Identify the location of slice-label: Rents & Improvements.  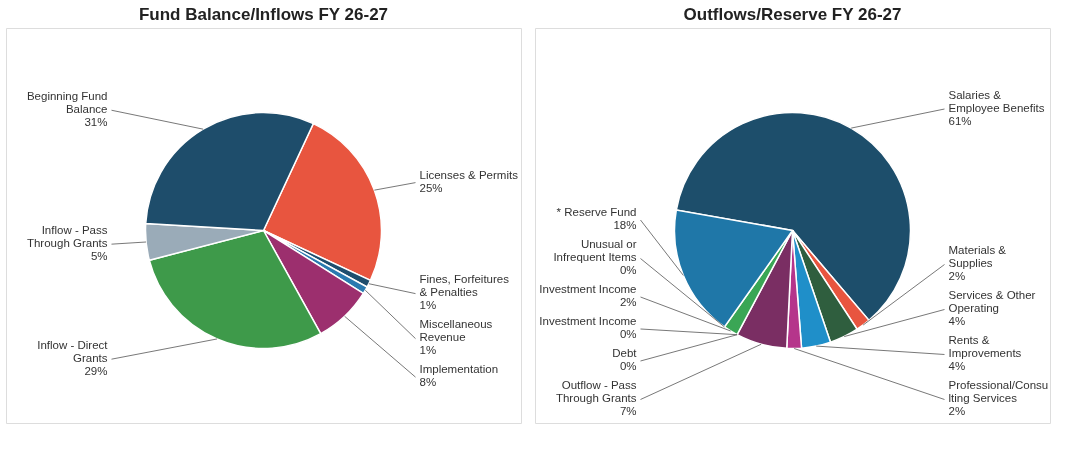
(985, 346).